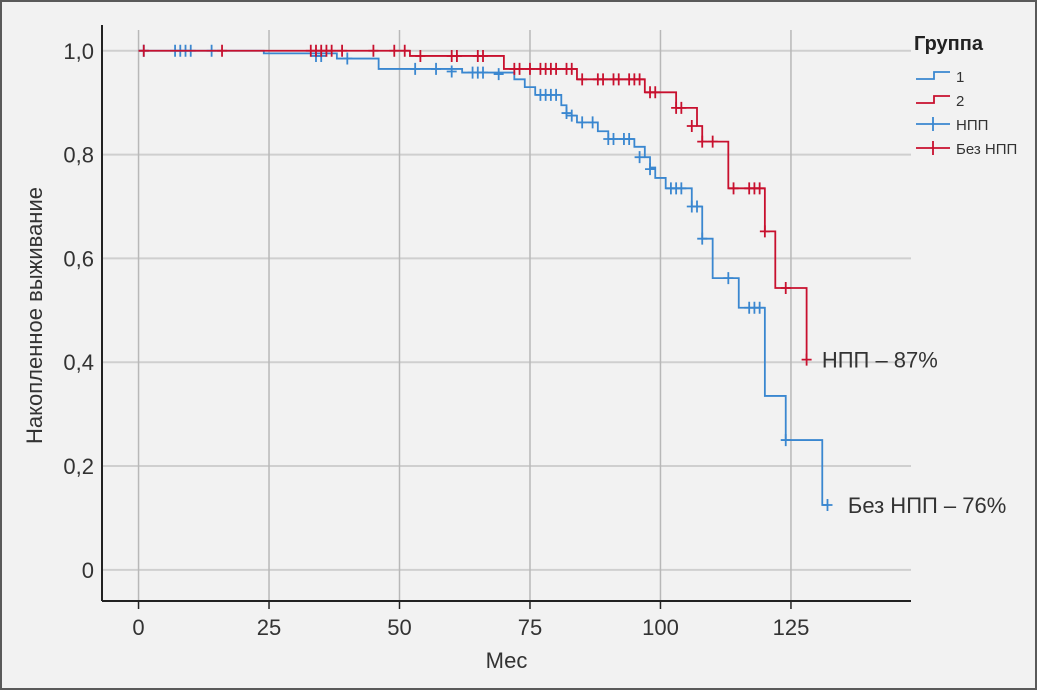  Describe the element at coordinates (78, 466) in the screenshot. I see `y-tick-label: 0,2` at that location.